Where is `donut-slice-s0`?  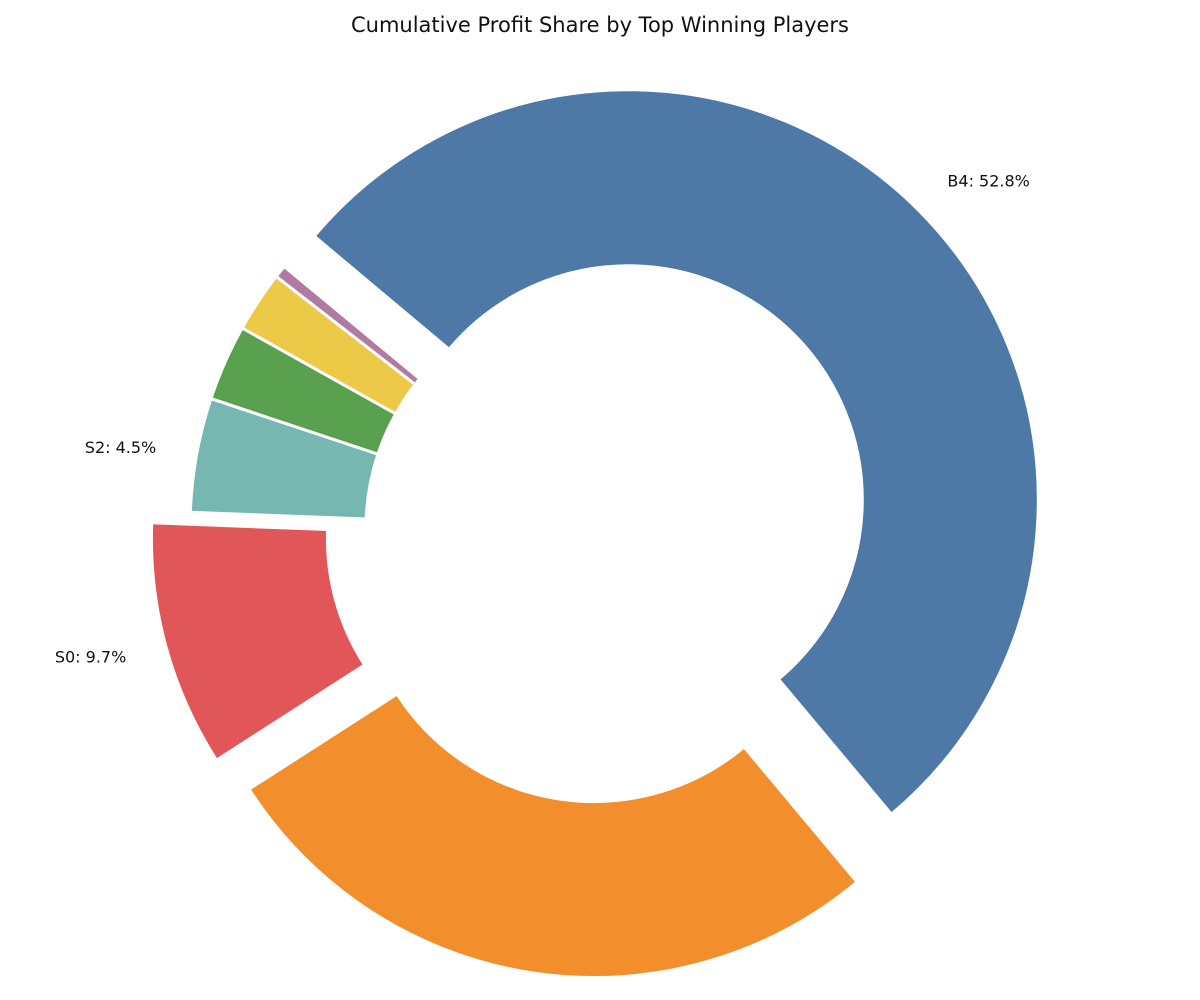 donut-slice-s0 is located at coordinates (258, 642).